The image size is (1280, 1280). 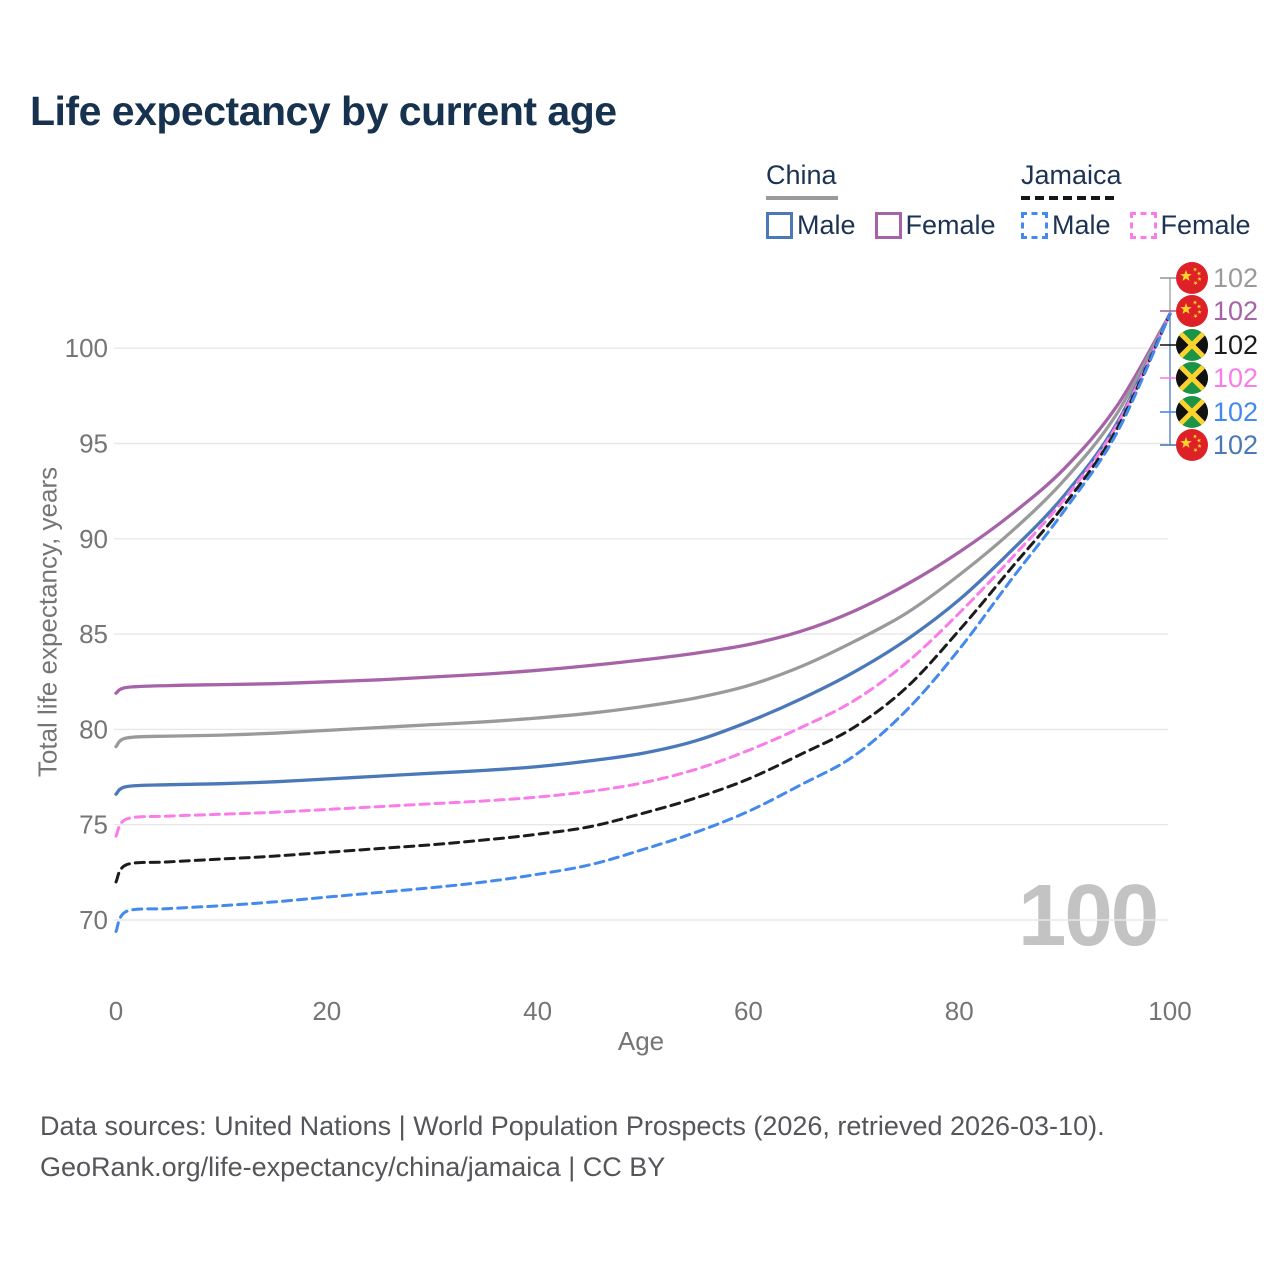 What do you see at coordinates (93, 920) in the screenshot?
I see `y-tick-label: 70` at bounding box center [93, 920].